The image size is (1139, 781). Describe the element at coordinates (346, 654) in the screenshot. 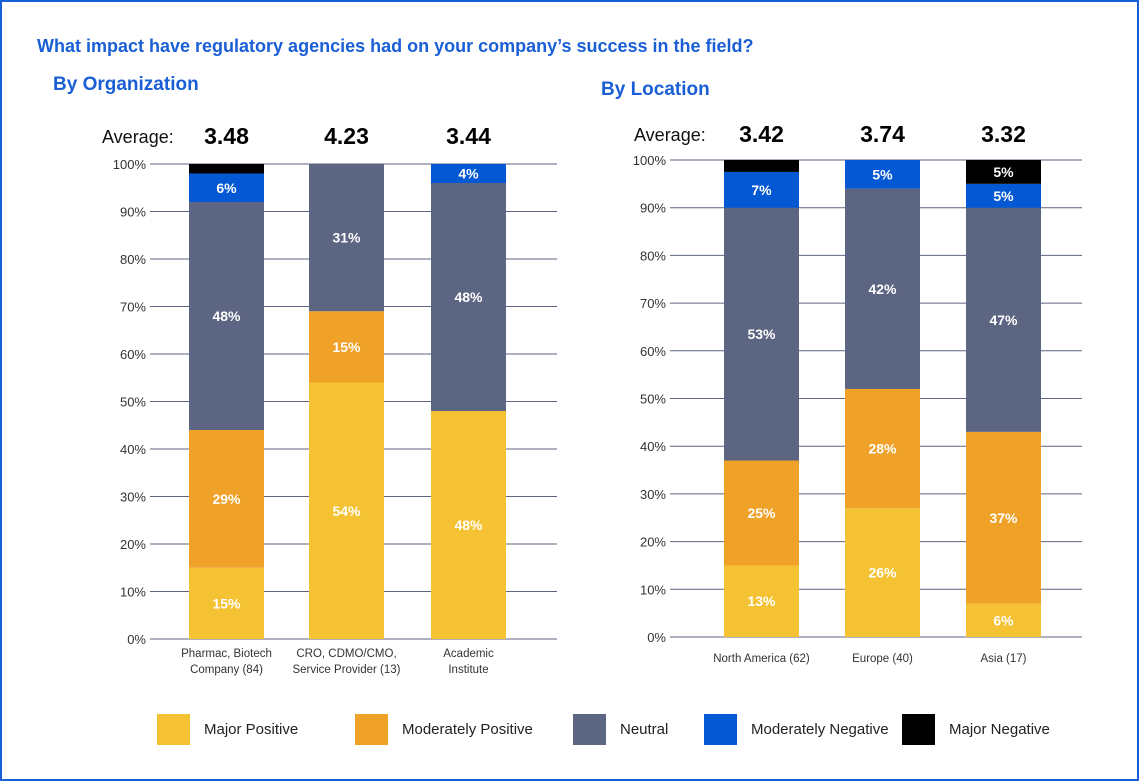

I see `x-tick-label: CRO, CDMO/CMO,` at that location.